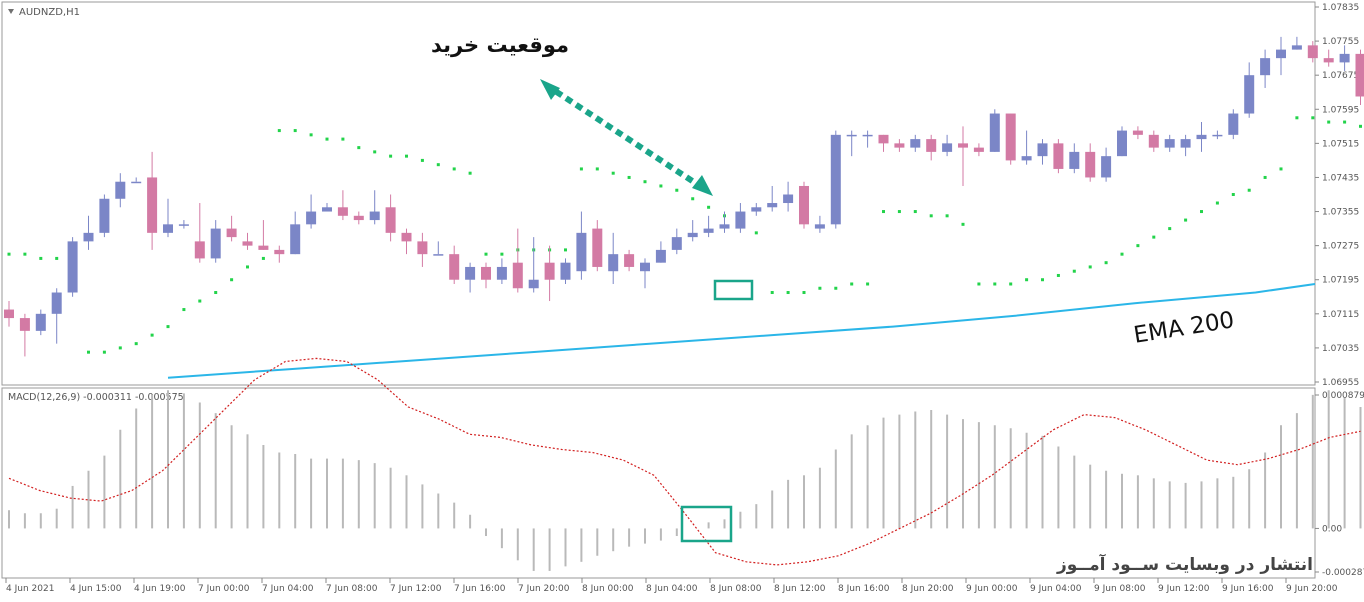  What do you see at coordinates (550, 89) in the screenshot?
I see `arrow-head-start-icon` at bounding box center [550, 89].